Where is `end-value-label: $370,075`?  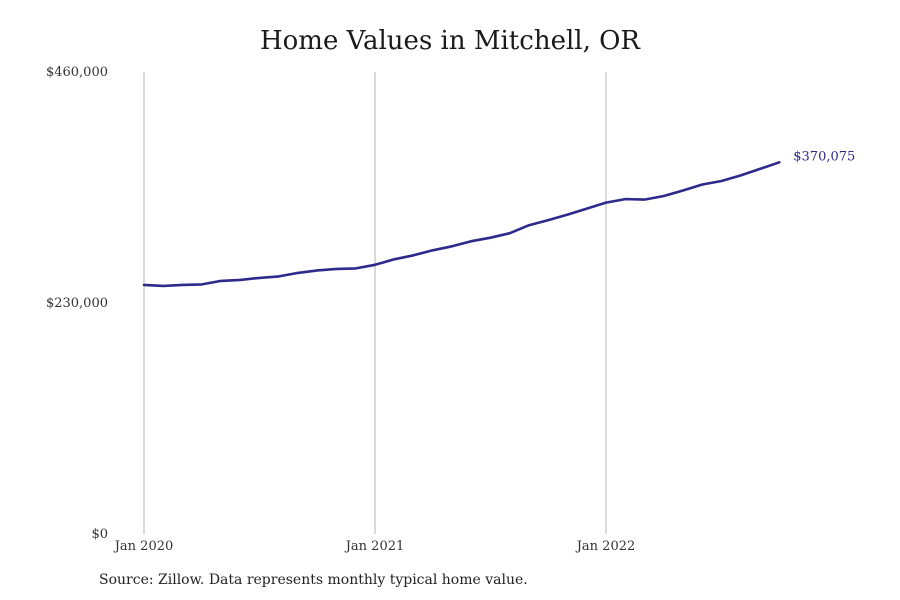
end-value-label: $370,075 is located at coordinates (824, 156).